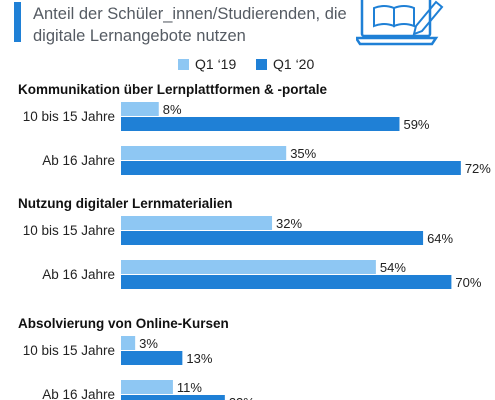  Describe the element at coordinates (242, 397) in the screenshot. I see `data-label: 22%` at that location.